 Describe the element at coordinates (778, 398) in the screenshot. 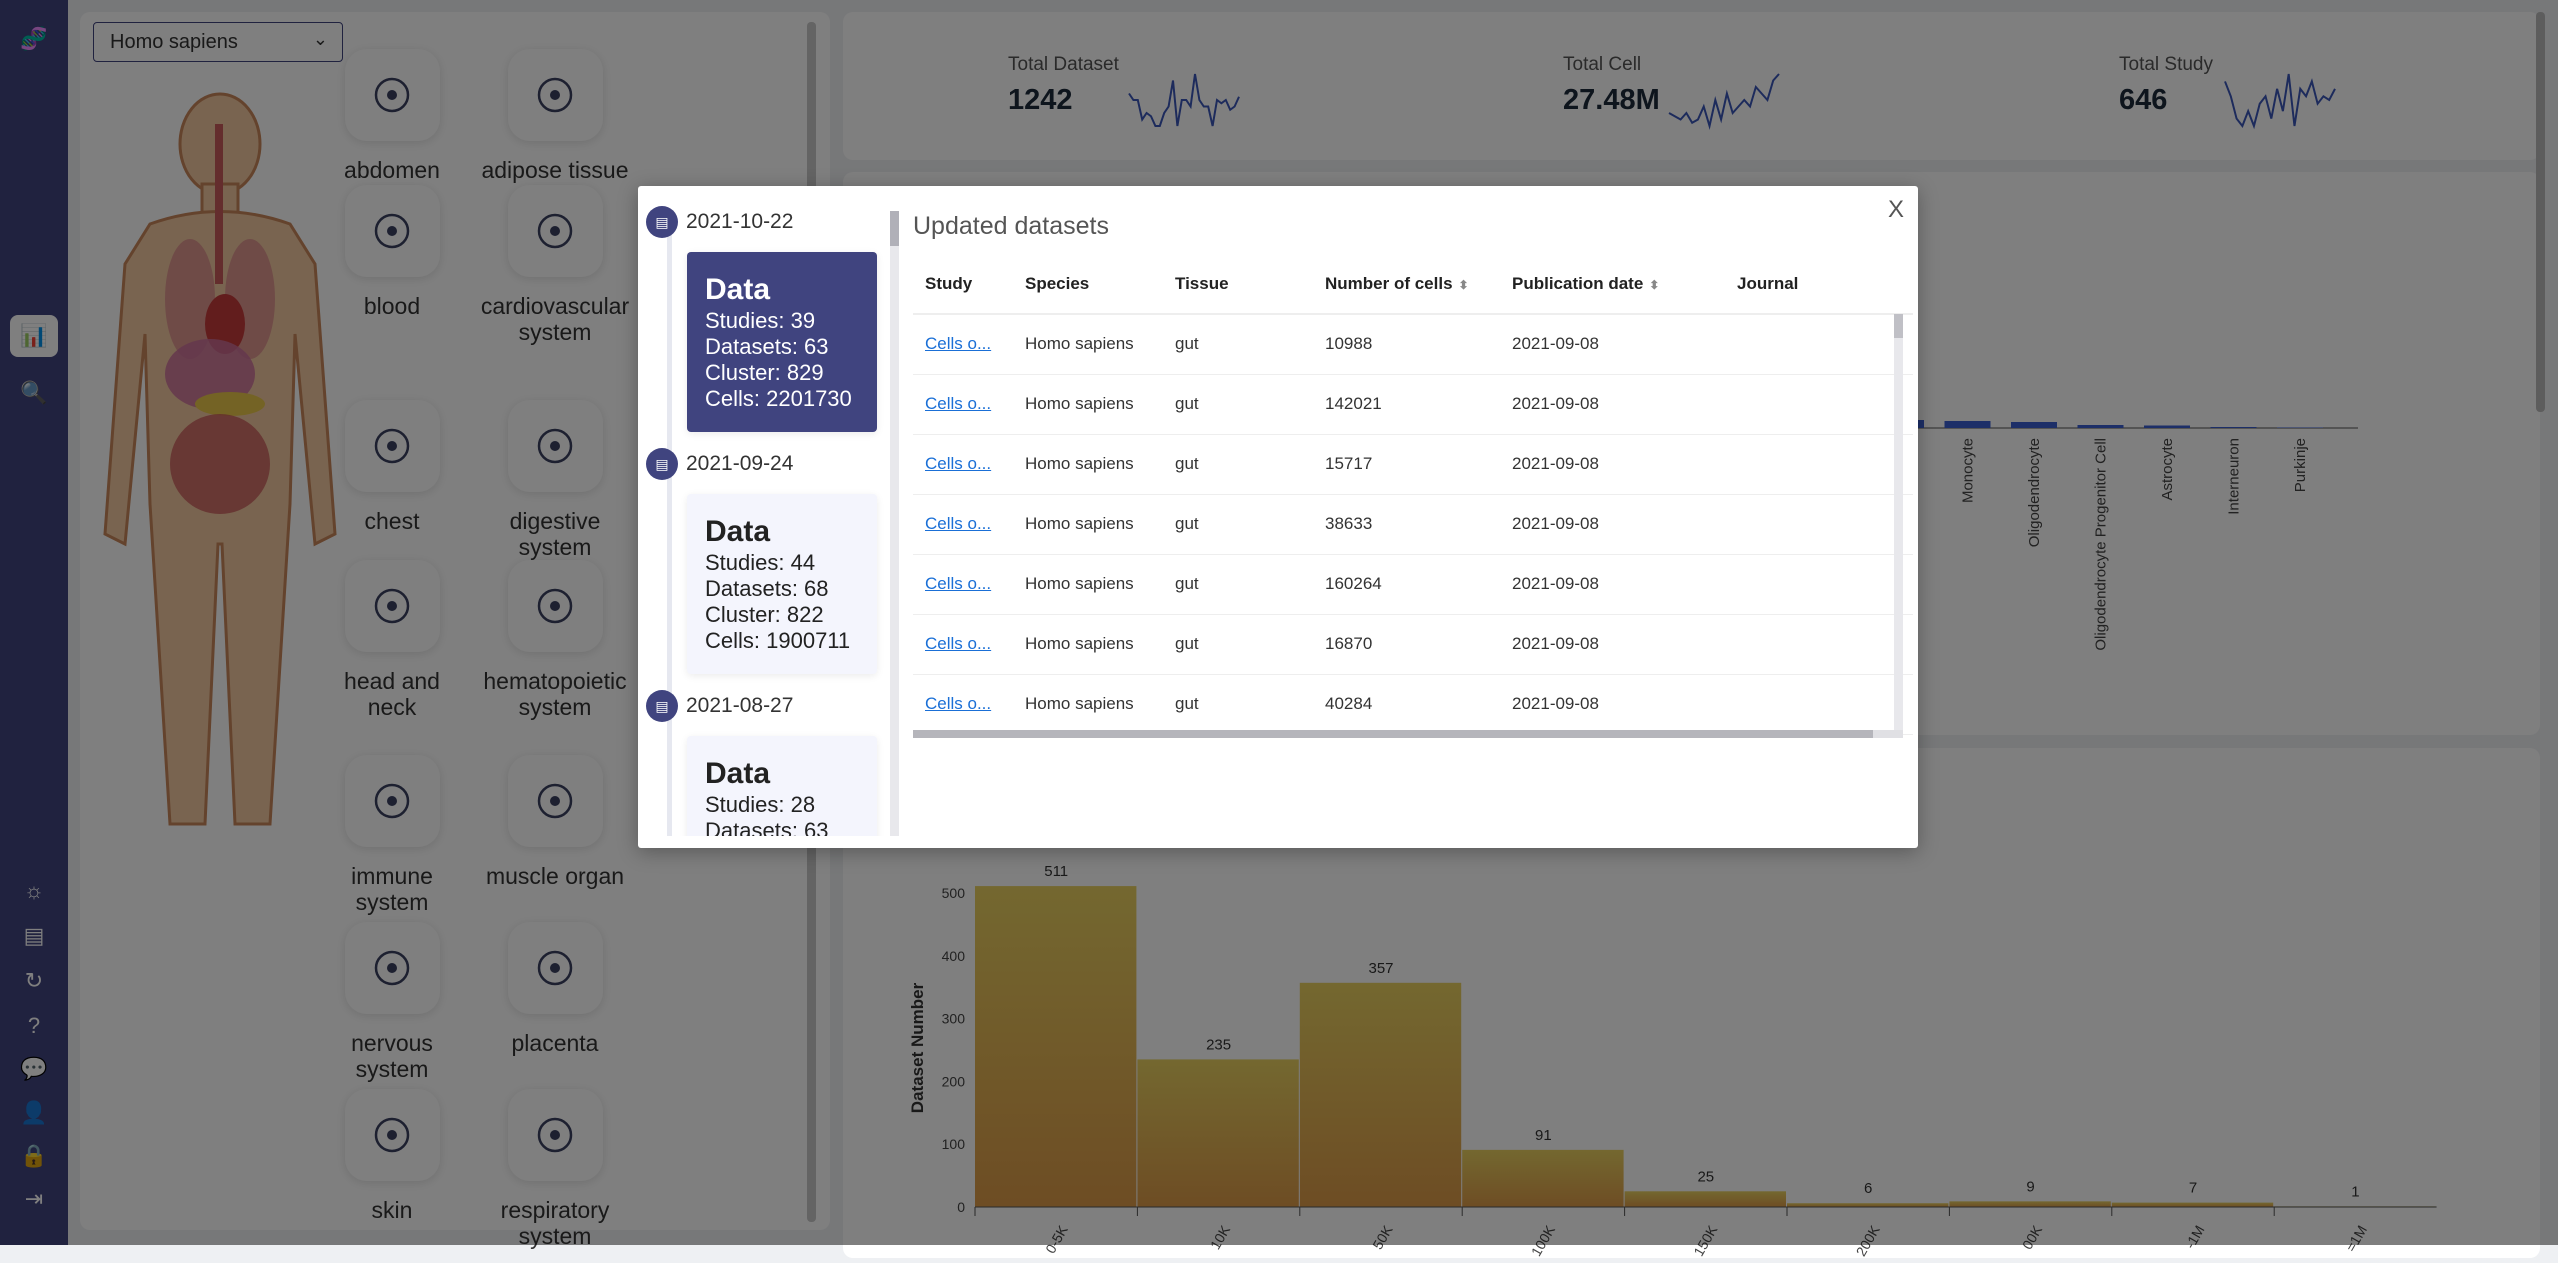

I see `timeline-card-stat: Cells: 2201730` at that location.